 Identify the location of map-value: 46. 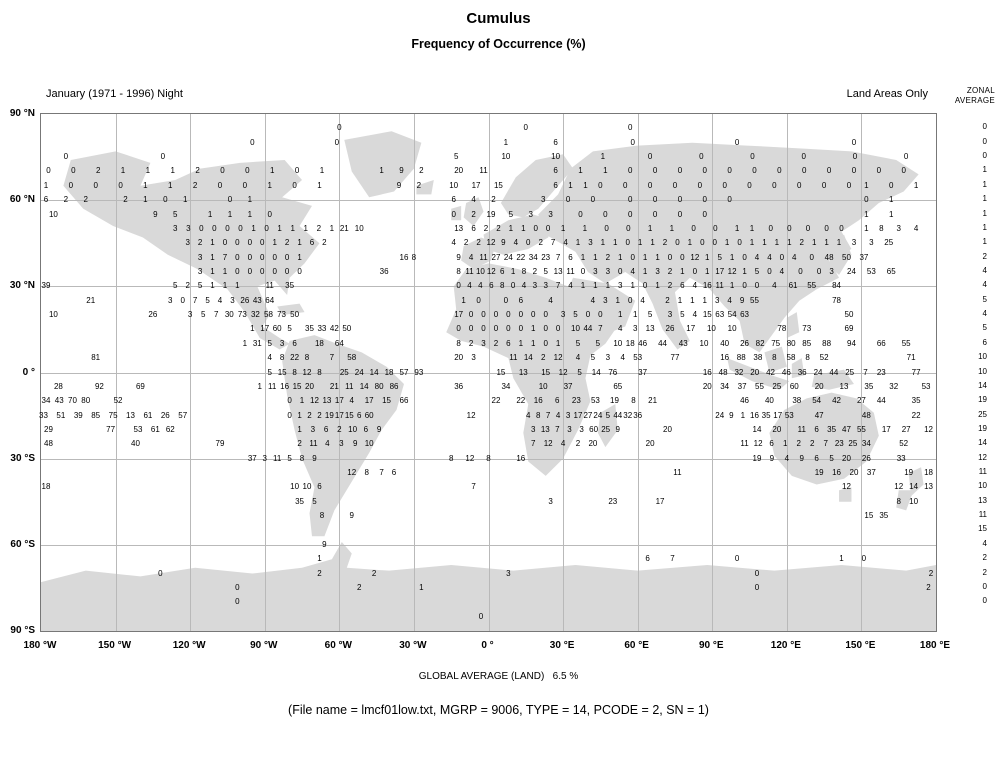
(643, 343).